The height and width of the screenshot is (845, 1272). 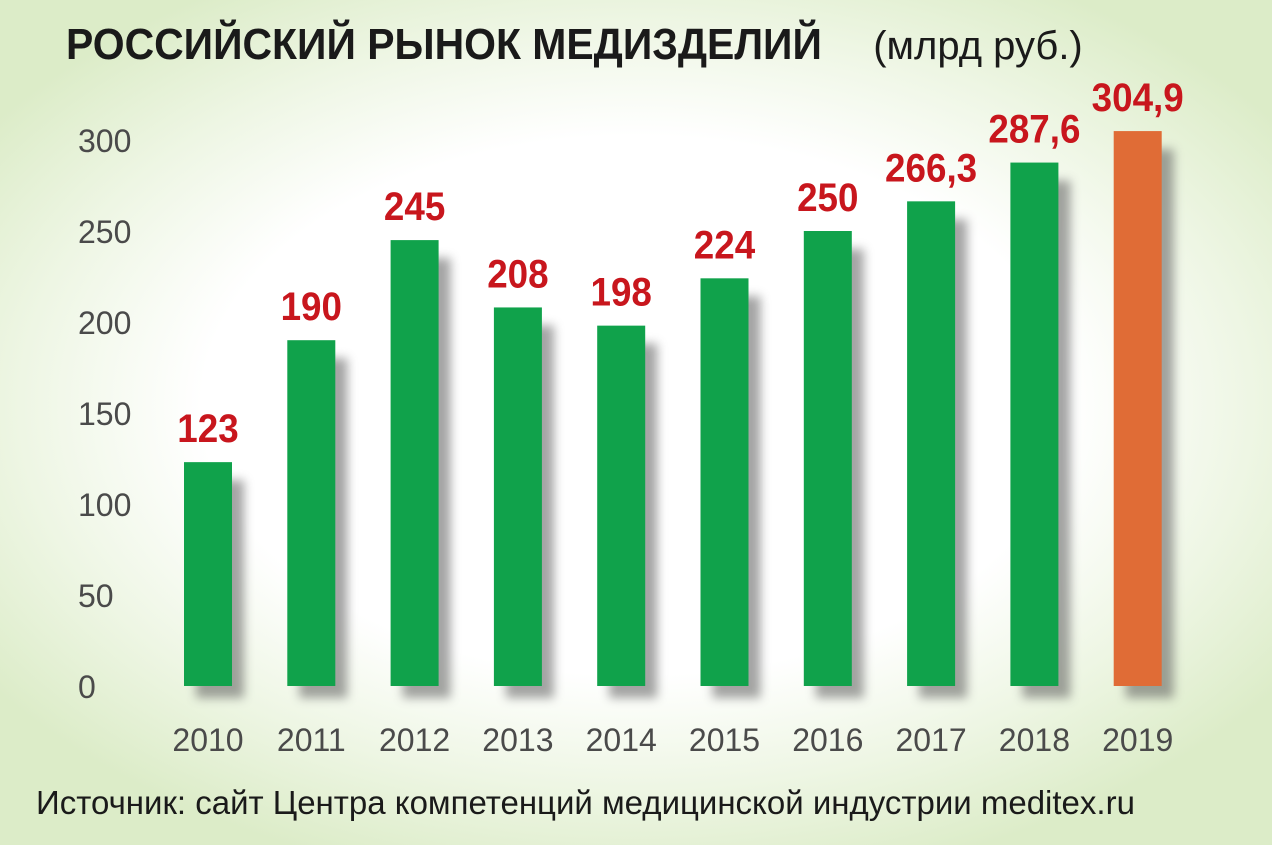 What do you see at coordinates (517, 496) in the screenshot?
I see `bar-2013` at bounding box center [517, 496].